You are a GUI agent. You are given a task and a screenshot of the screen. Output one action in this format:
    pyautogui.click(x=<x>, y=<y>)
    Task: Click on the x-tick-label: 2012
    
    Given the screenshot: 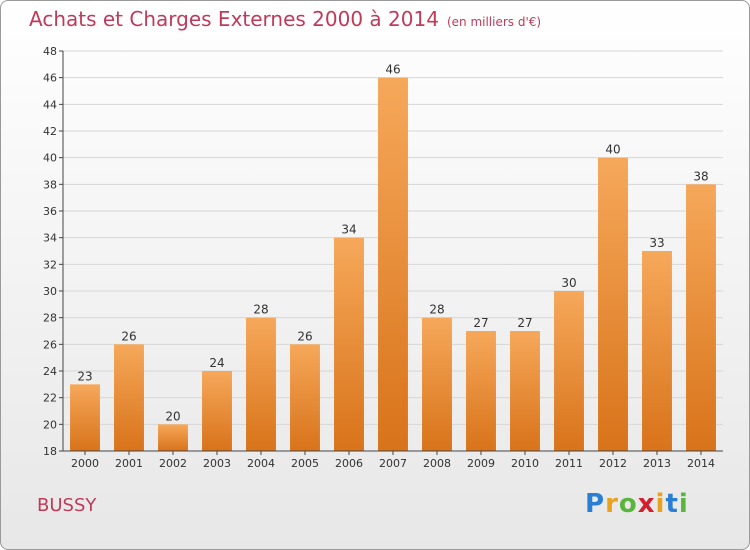 What is the action you would take?
    pyautogui.click(x=613, y=463)
    